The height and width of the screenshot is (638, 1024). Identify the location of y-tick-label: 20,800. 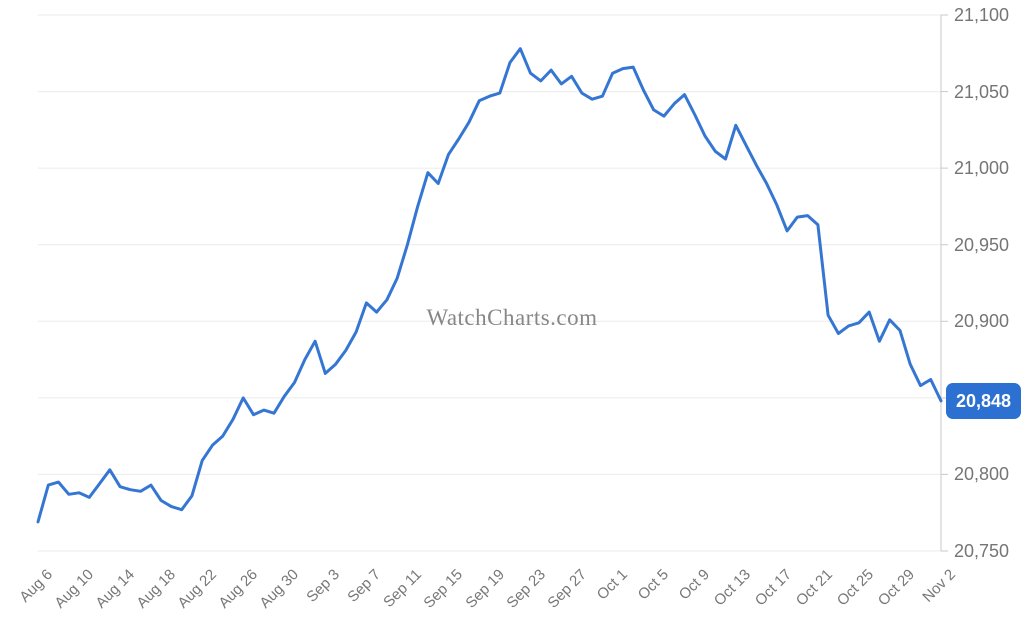
(982, 474).